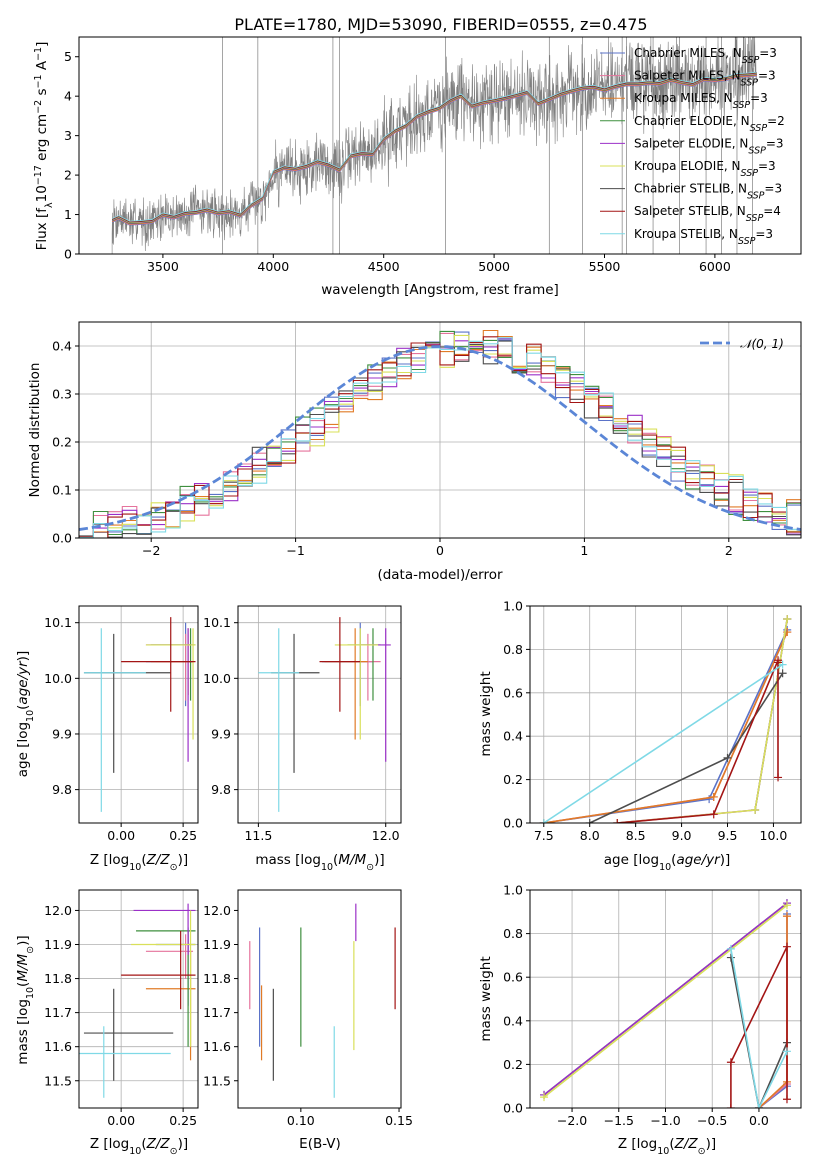 This screenshot has height=1170, width=819. I want to click on y-tick-label: 11.6, so click(217, 1046).